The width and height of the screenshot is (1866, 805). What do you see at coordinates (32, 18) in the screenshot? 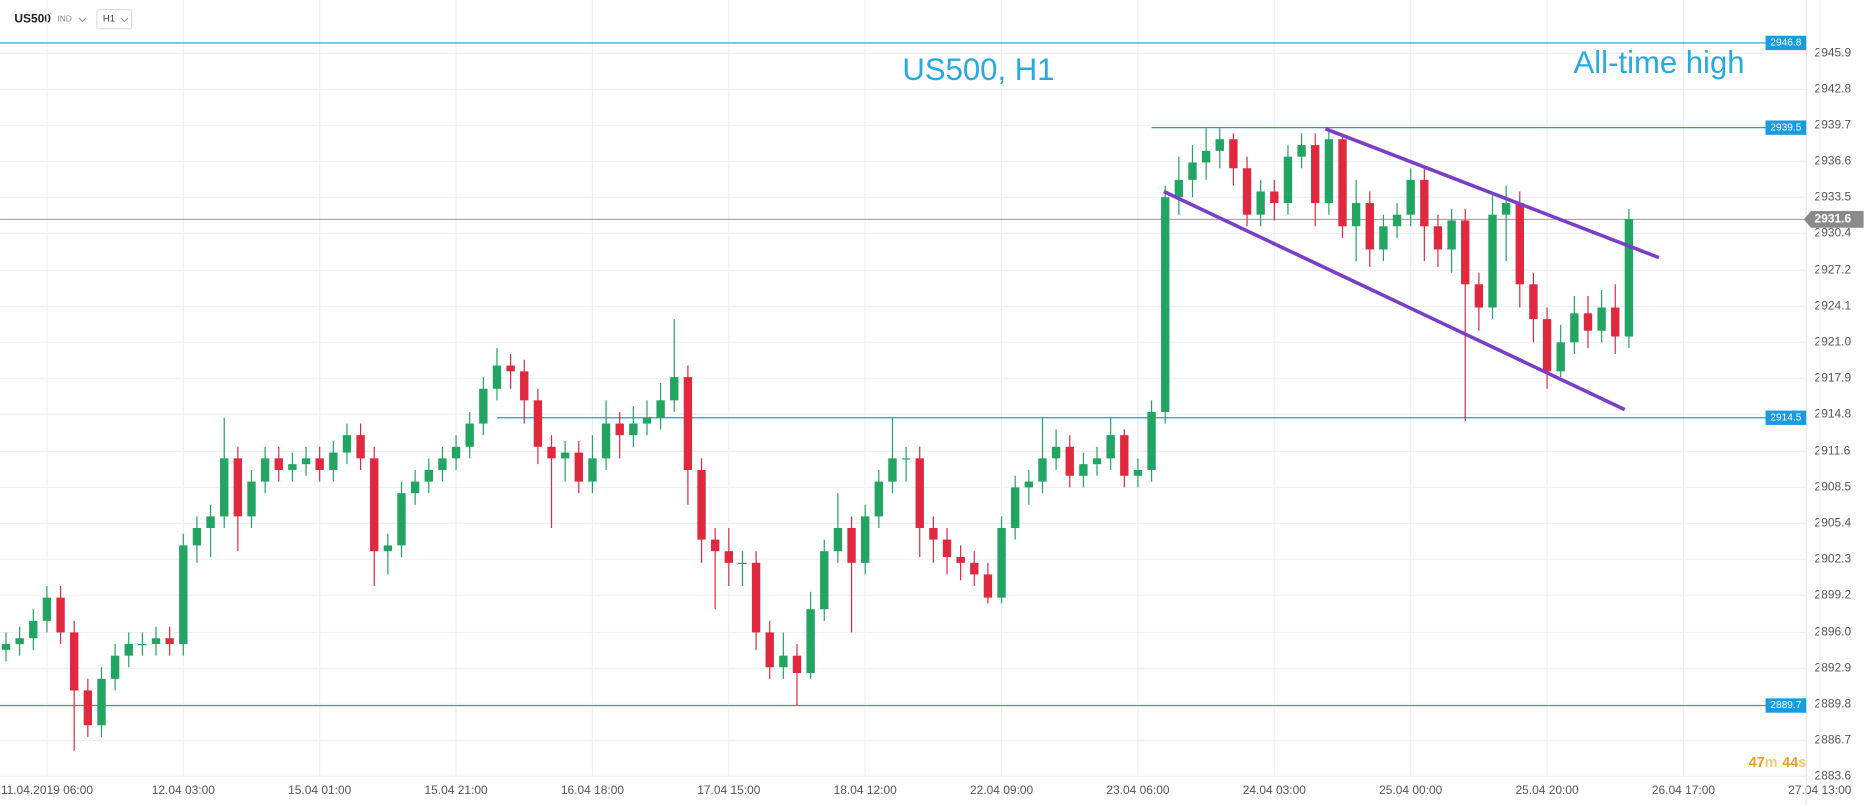
I see `symbol: US500` at bounding box center [32, 18].